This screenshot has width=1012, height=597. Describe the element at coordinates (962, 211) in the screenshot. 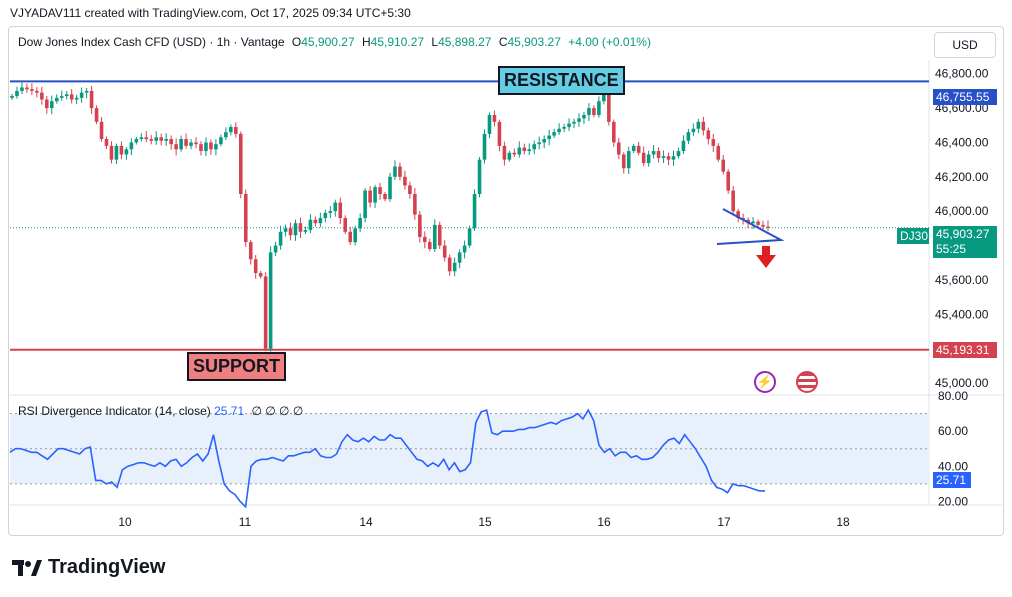

I see `y-tick-label: 46,000.00` at that location.